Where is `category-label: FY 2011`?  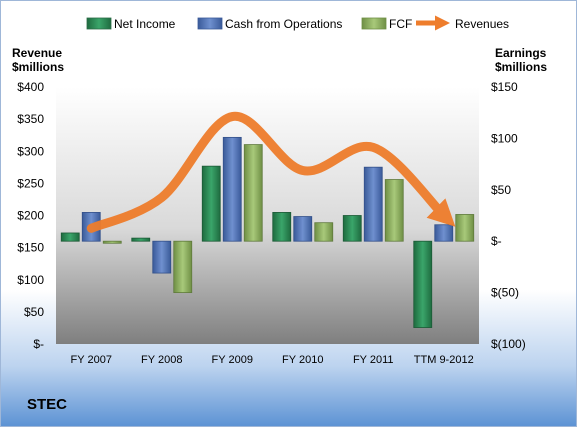 category-label: FY 2011 is located at coordinates (373, 360).